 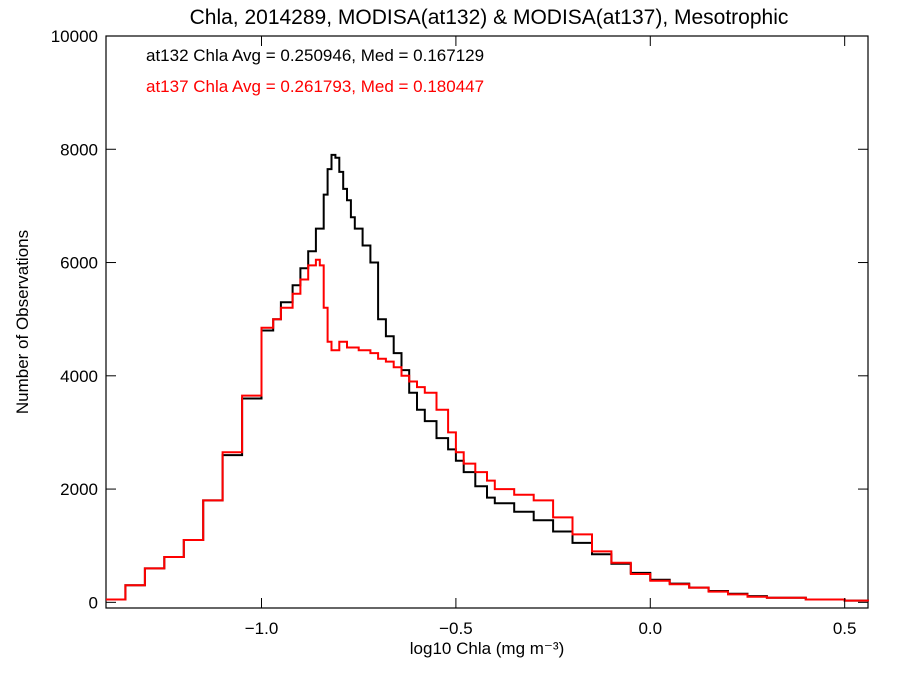 What do you see at coordinates (79, 489) in the screenshot?
I see `y-tick-label-1: 2000` at bounding box center [79, 489].